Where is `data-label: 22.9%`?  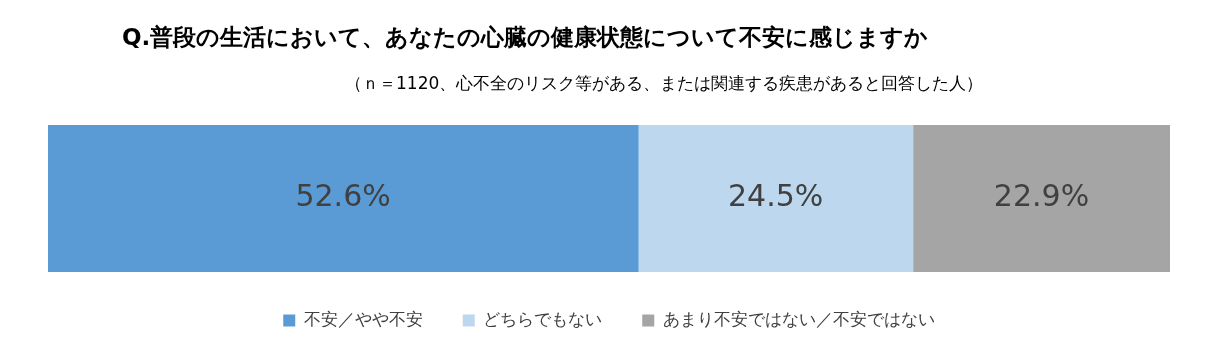
data-label: 22.9% is located at coordinates (1041, 196).